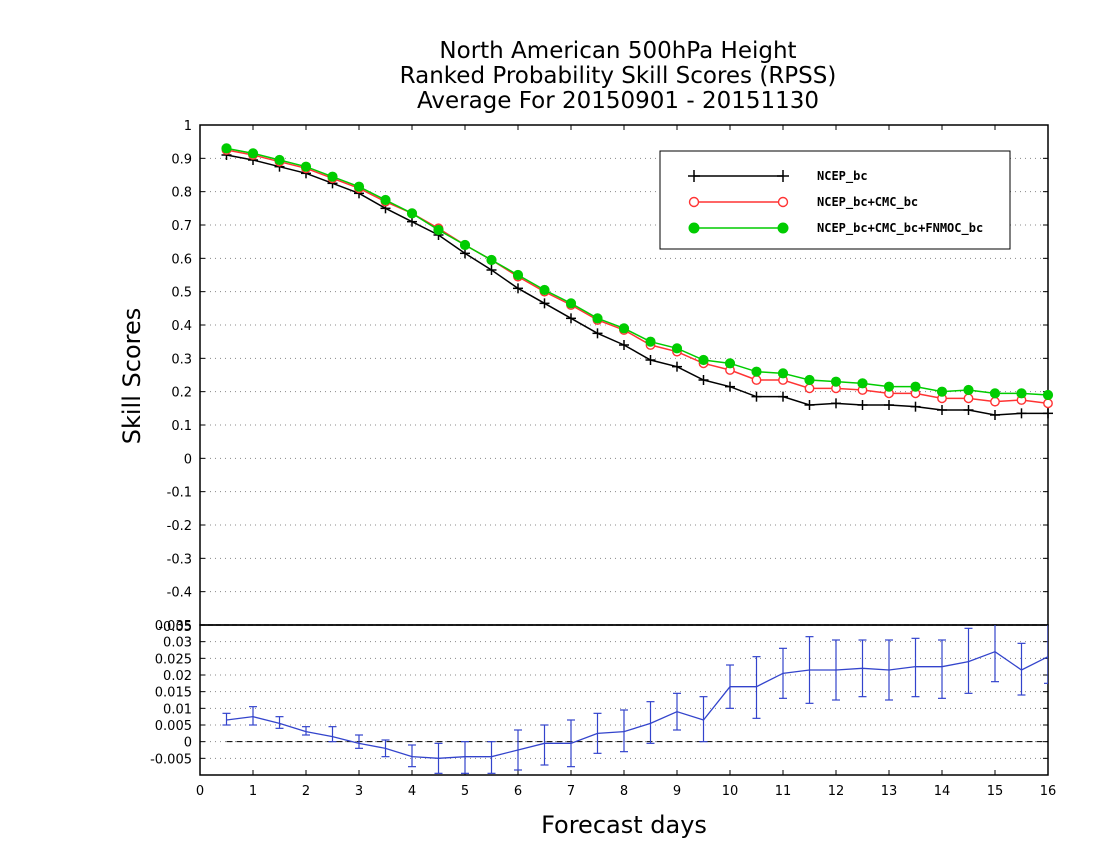  I want to click on upper-ytick-label: 0.7, so click(181, 226).